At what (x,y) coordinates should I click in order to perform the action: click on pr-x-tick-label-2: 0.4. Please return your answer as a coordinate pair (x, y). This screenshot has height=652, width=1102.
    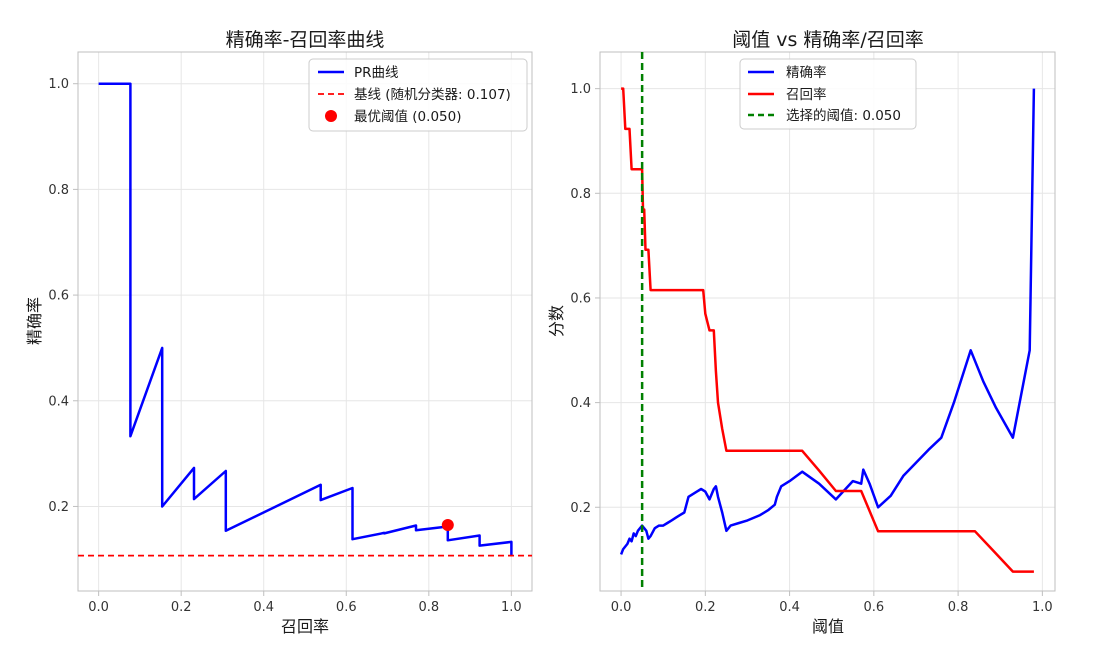
    Looking at the image, I should click on (263, 607).